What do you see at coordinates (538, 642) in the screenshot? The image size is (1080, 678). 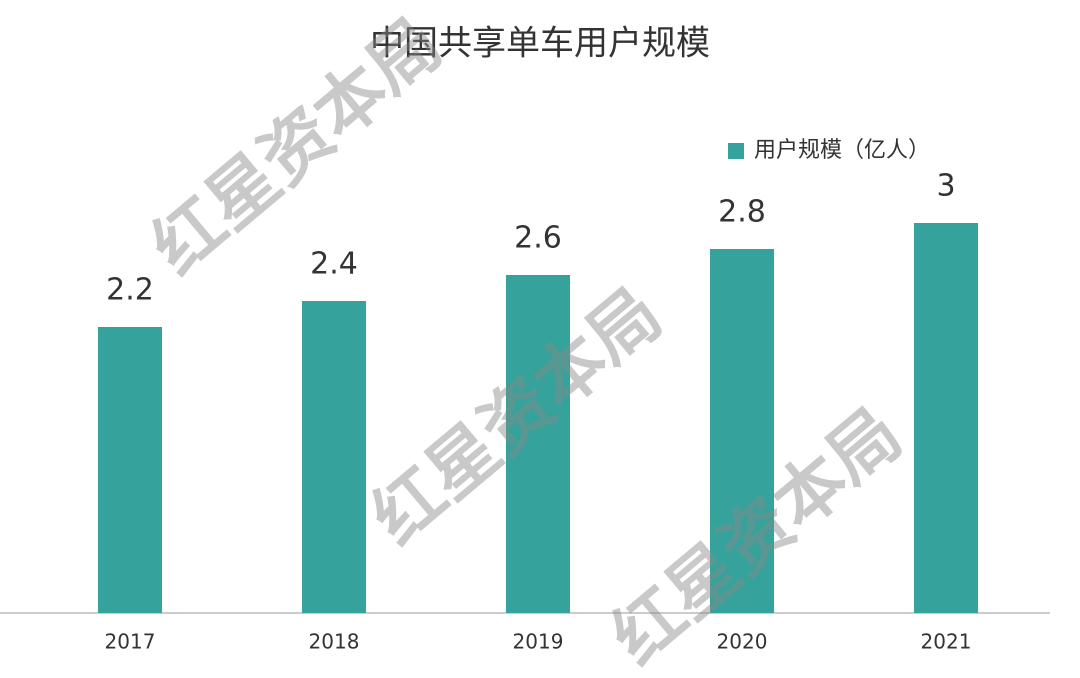 I see `x-tick-label: 2019` at bounding box center [538, 642].